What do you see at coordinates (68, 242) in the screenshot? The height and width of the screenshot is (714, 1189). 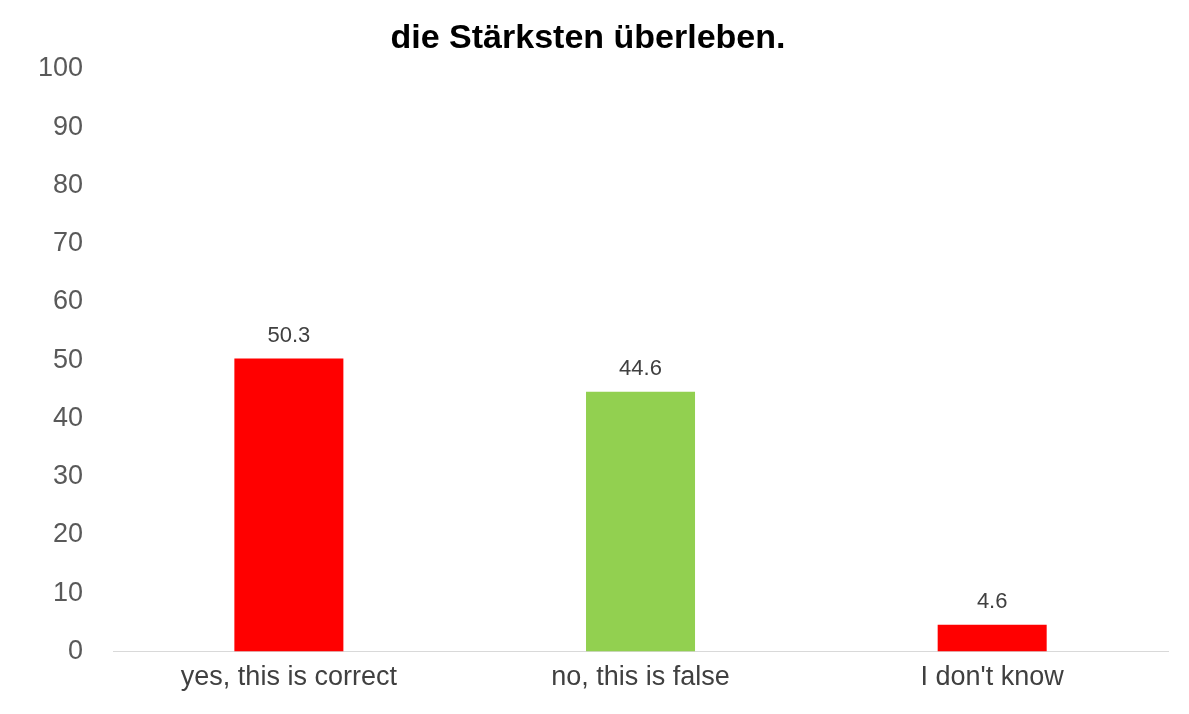 I see `y-tick-label: 70` at bounding box center [68, 242].